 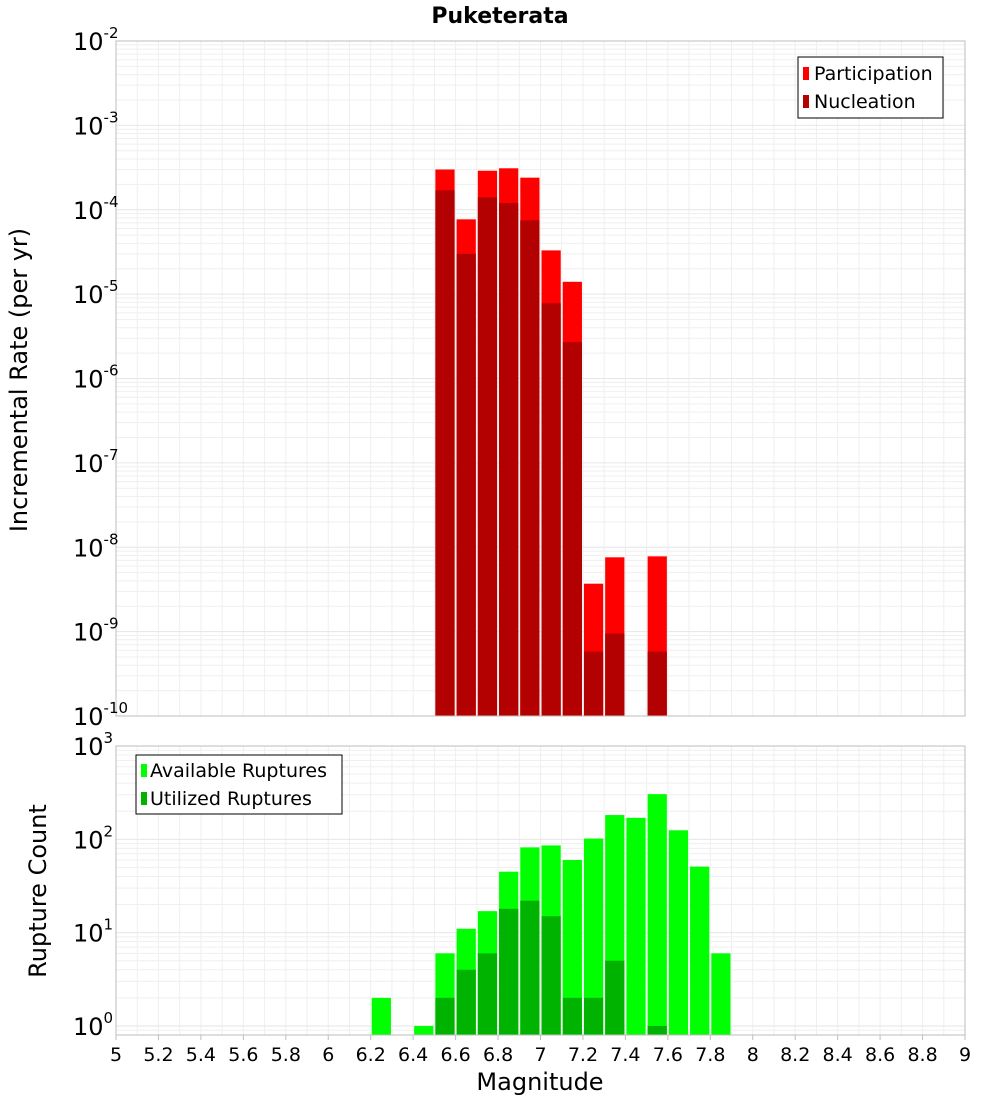 What do you see at coordinates (158, 1055) in the screenshot?
I see `x-tick-label: 5.2` at bounding box center [158, 1055].